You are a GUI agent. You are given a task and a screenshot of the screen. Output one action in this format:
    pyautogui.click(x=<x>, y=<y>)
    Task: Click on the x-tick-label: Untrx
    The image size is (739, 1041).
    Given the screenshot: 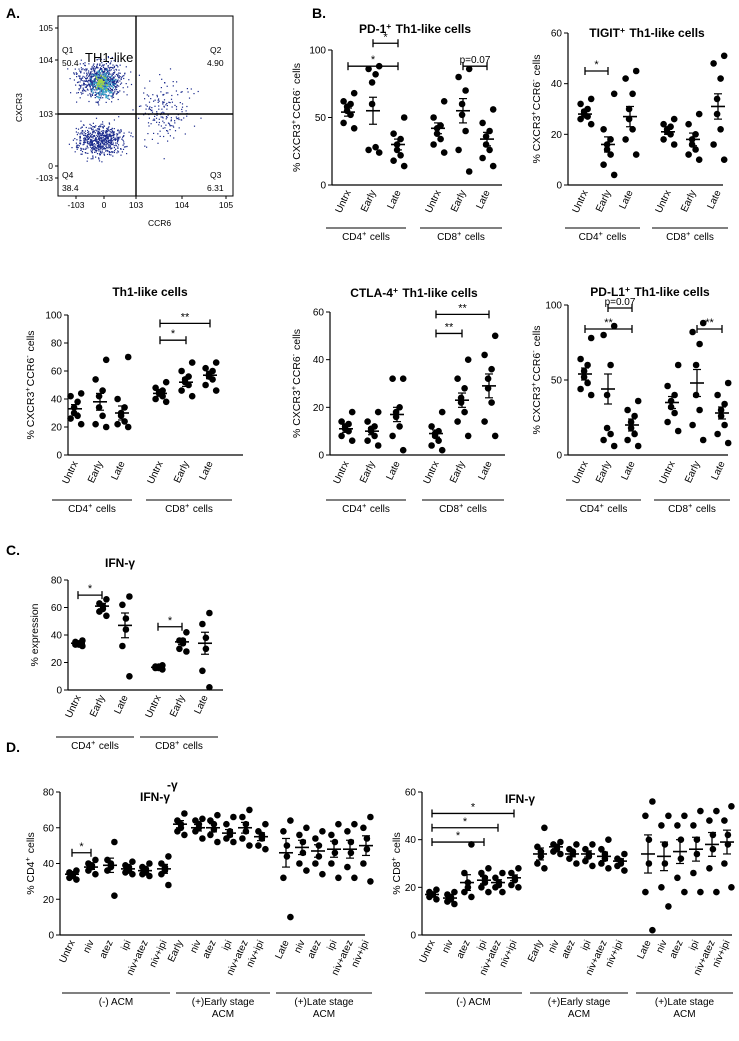 What is the action you would take?
    pyautogui.click(x=156, y=473)
    